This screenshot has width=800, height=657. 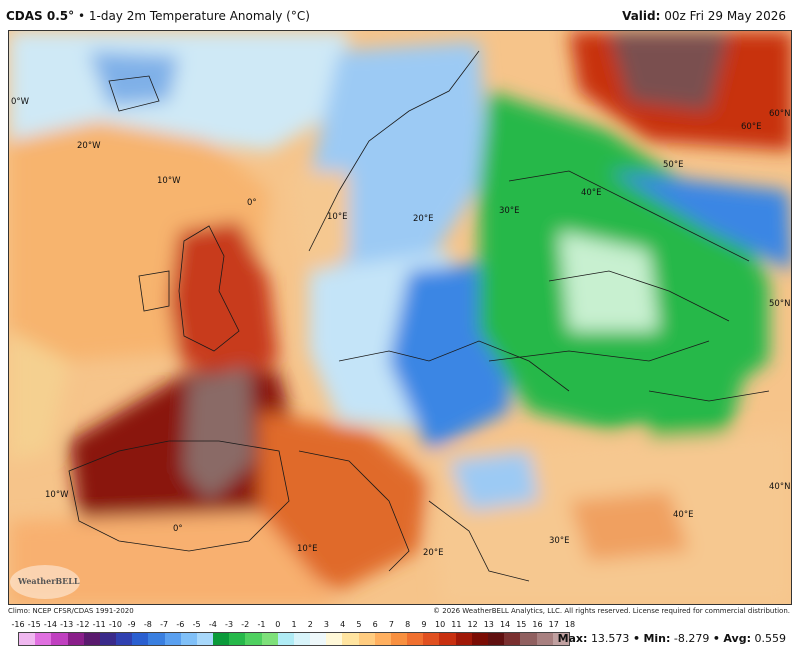 What do you see at coordinates (424, 624) in the screenshot?
I see `colorbar-tick-label: 9` at bounding box center [424, 624].